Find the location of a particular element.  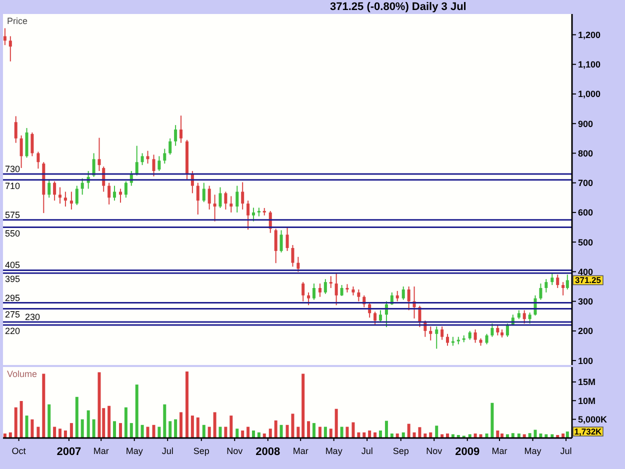

x-tick-label: 2009 is located at coordinates (467, 452).